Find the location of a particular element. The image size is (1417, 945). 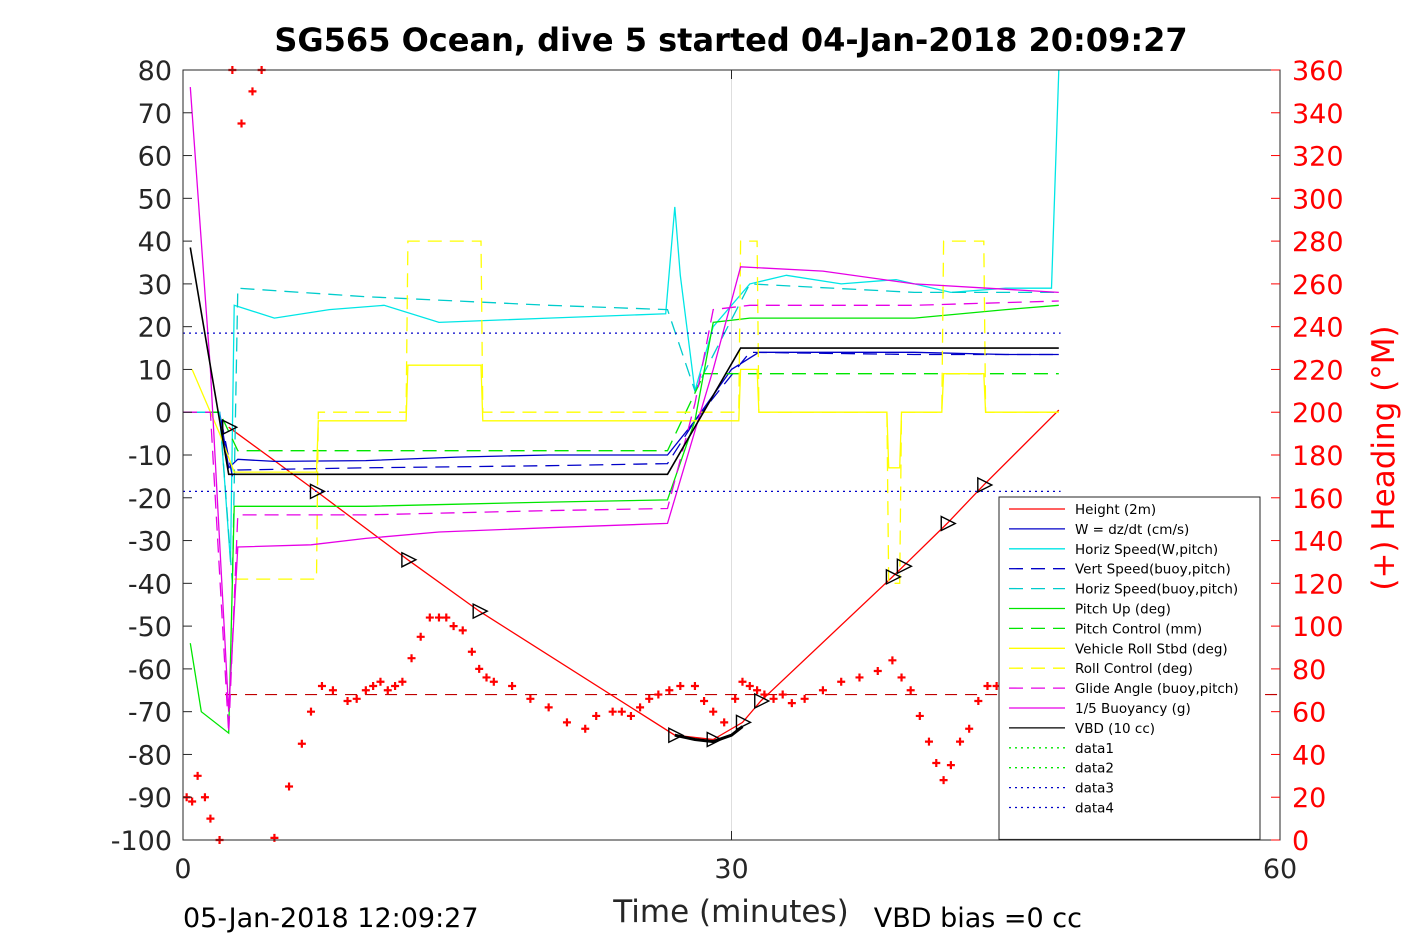

y-tick-label-9: -10 is located at coordinates (150, 456).